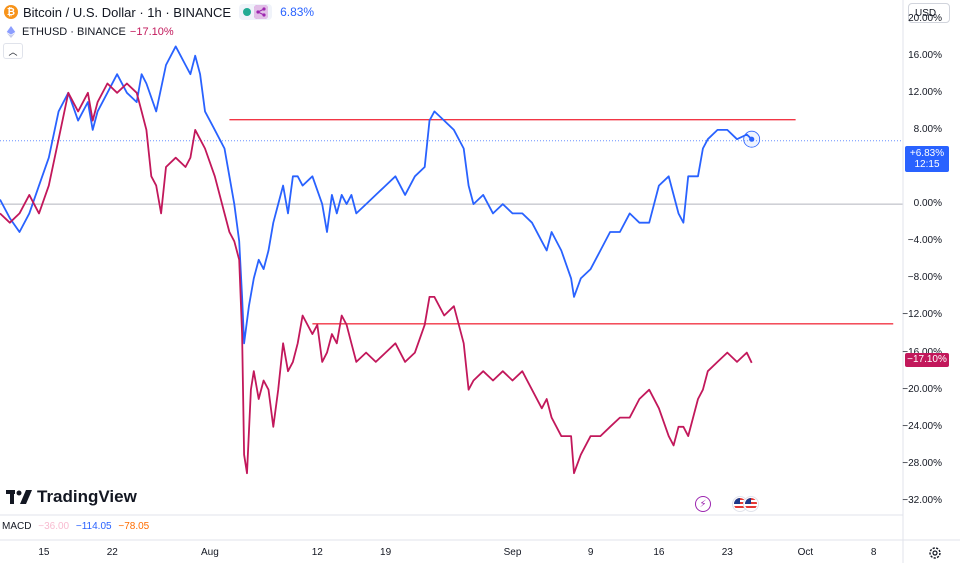  Describe the element at coordinates (112, 552) in the screenshot. I see `x-tick-label: 22` at that location.